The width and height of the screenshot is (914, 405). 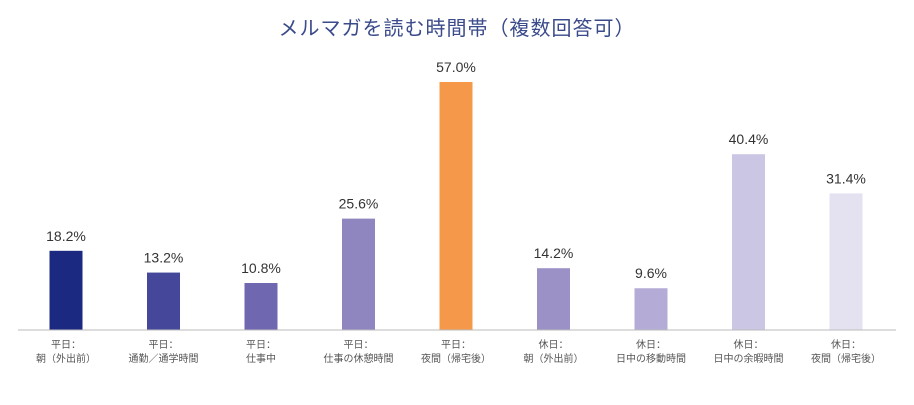 I want to click on category-label-2-line-2: 通勤／通学時間, so click(x=164, y=358).